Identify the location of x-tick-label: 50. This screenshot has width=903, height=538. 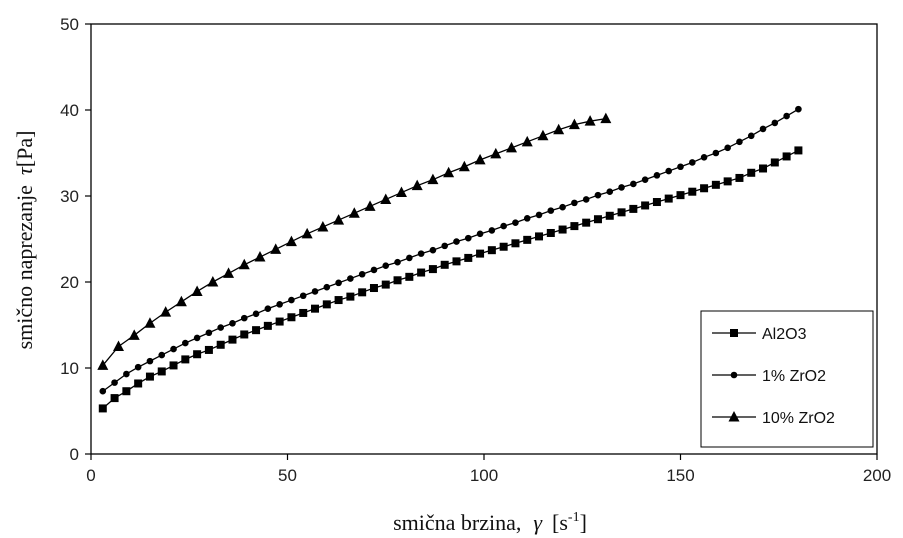
(287, 475).